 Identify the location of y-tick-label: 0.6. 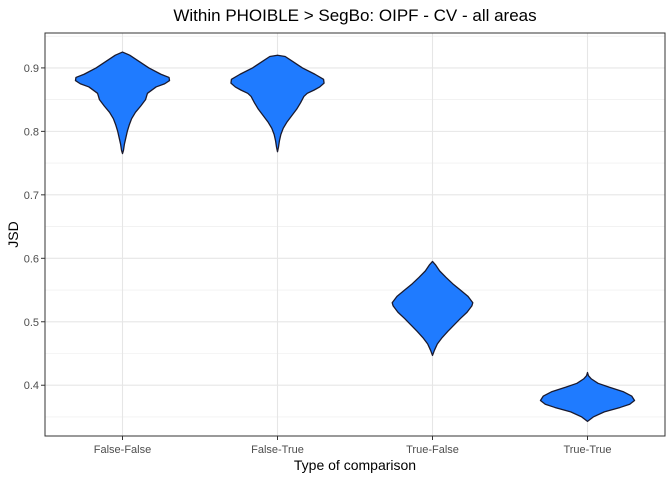
(31, 259).